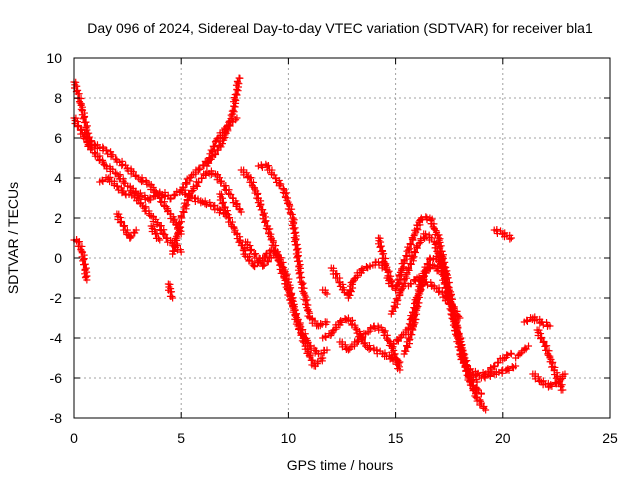 The width and height of the screenshot is (640, 480). Describe the element at coordinates (54, 58) in the screenshot. I see `y-tick-label: 10` at that location.